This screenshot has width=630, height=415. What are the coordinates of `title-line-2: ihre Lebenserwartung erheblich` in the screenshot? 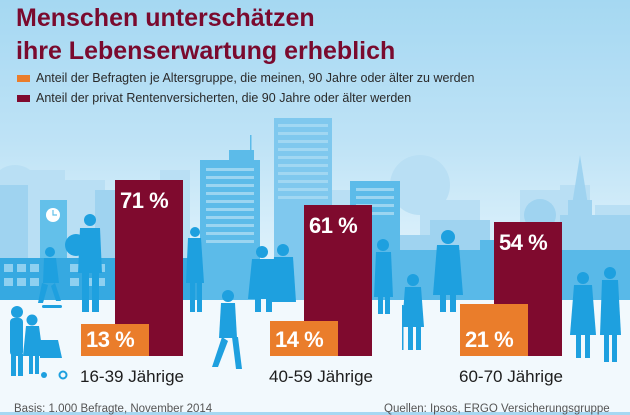 It's located at (206, 51).